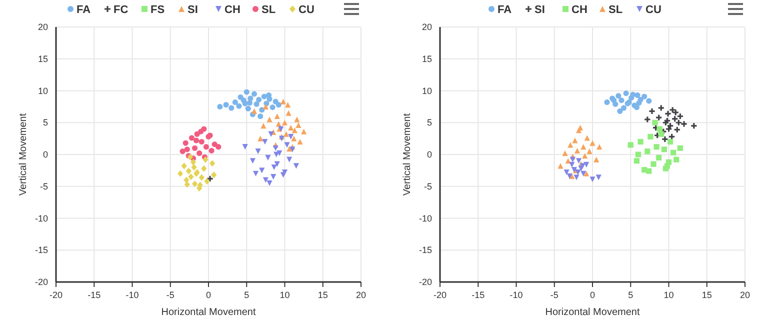  Describe the element at coordinates (428, 186) in the screenshot. I see `y-tick-label: -5` at that location.